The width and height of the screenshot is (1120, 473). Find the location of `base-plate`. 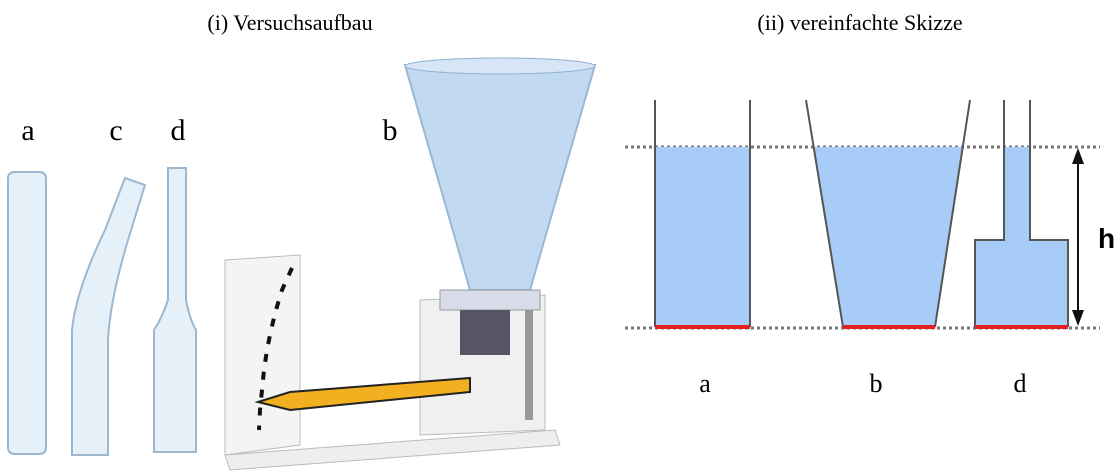

base-plate is located at coordinates (392, 450).